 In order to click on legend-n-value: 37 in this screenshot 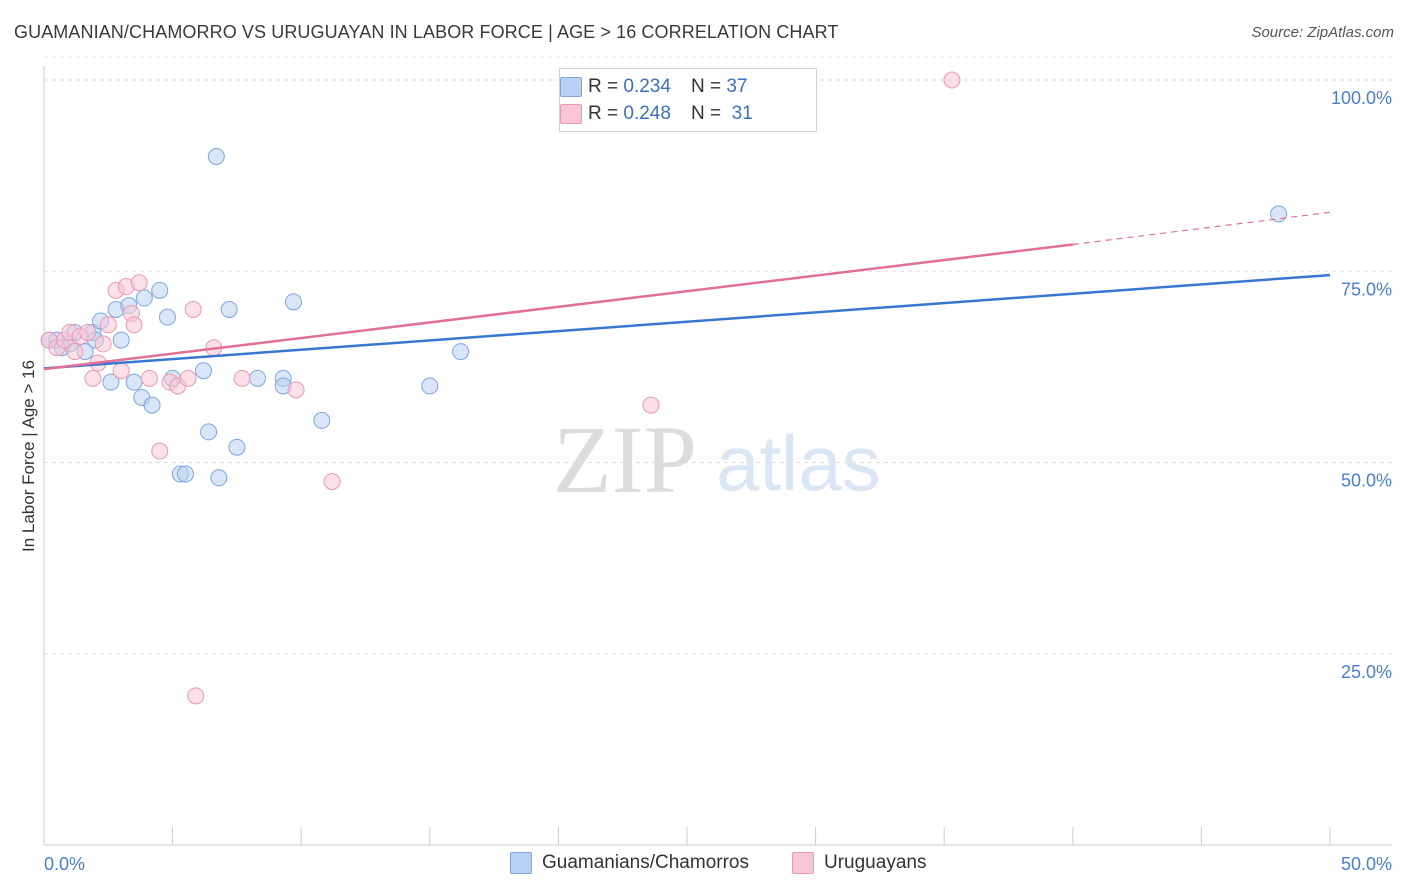, I will do `click(737, 86)`.